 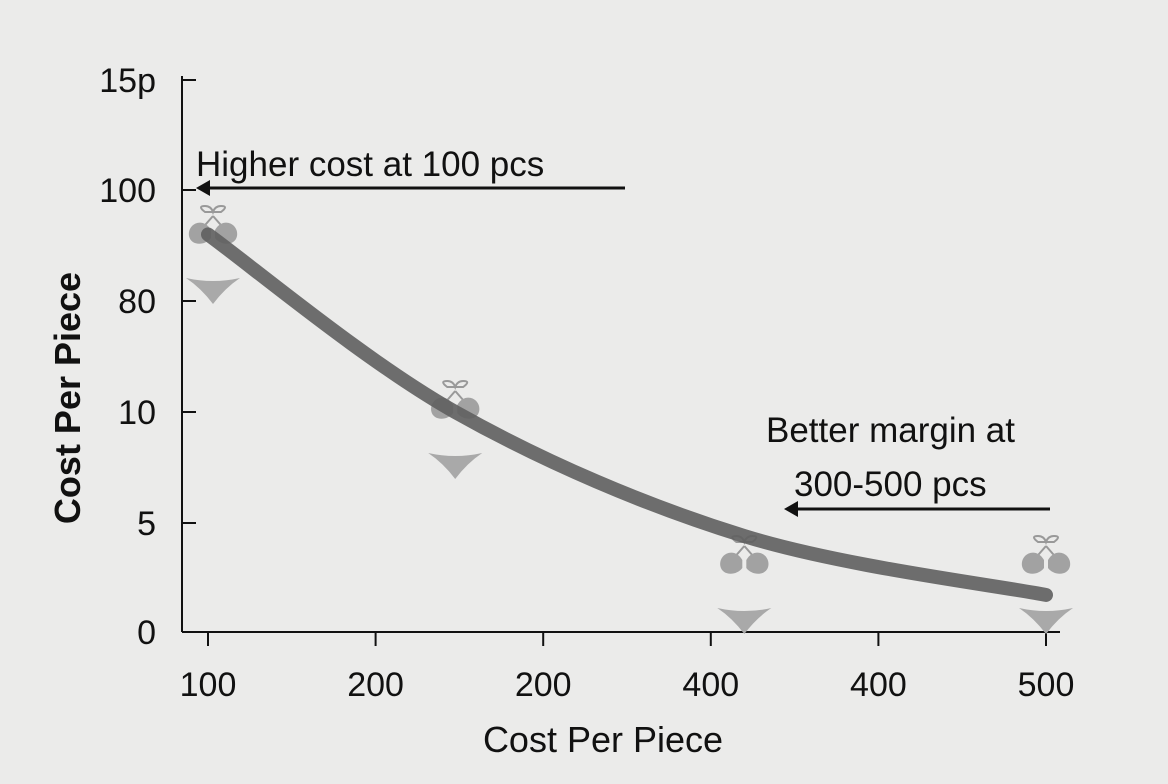 I want to click on y-axis-title: Cost Per Piece, so click(x=67, y=398).